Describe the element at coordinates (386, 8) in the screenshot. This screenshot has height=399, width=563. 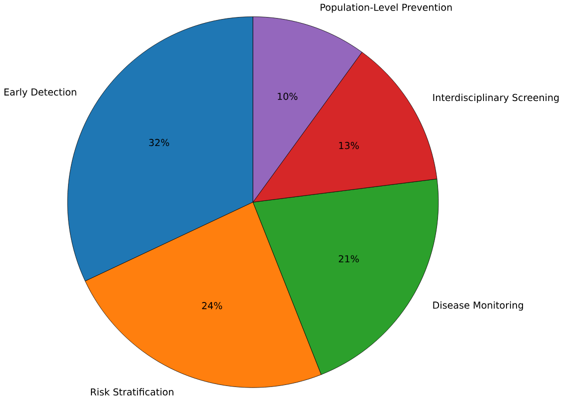
I see `slice-label: Population-Level Prevention` at that location.